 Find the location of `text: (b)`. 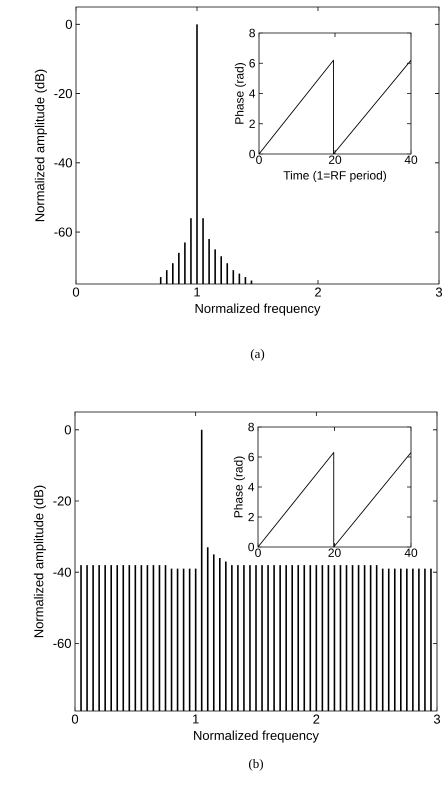

text: (b) is located at coordinates (256, 764).